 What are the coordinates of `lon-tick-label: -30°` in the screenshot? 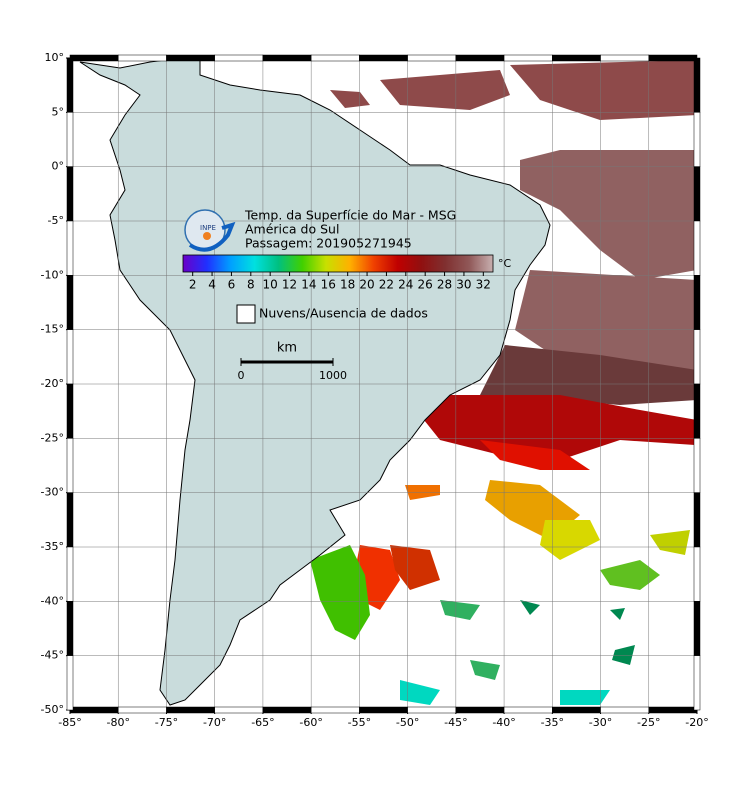 It's located at (600, 722).